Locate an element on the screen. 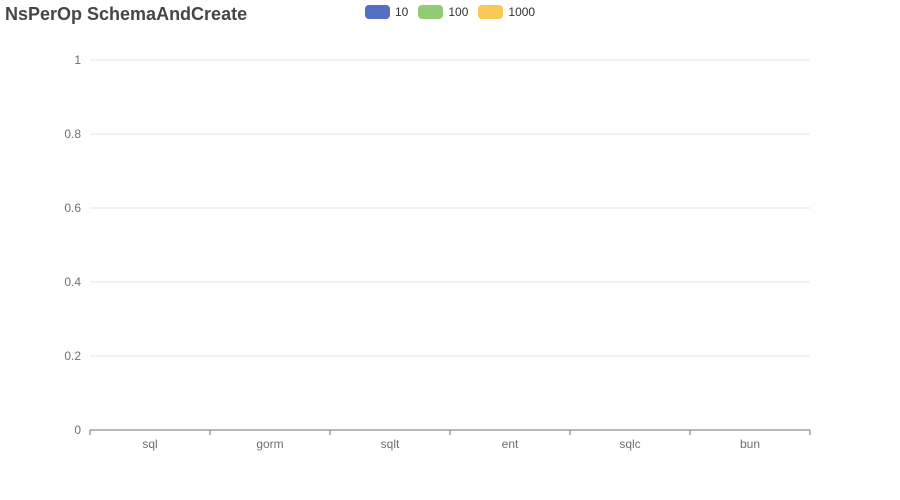  legend-item-10: 10 is located at coordinates (386, 12).